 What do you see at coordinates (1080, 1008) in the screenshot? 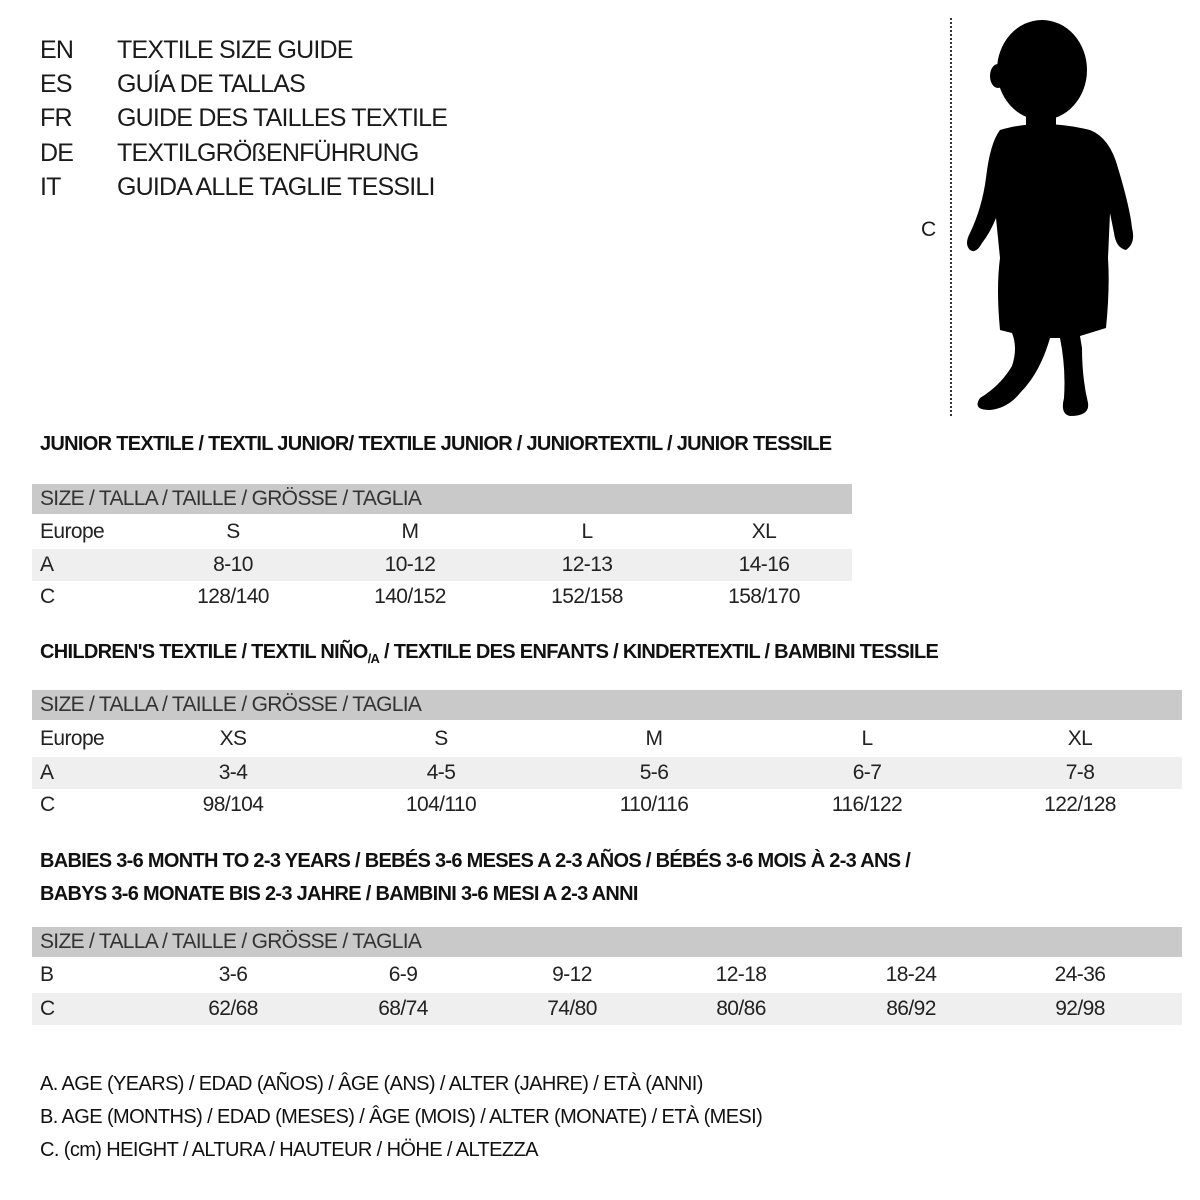
I see `table-cell: 92/98` at bounding box center [1080, 1008].